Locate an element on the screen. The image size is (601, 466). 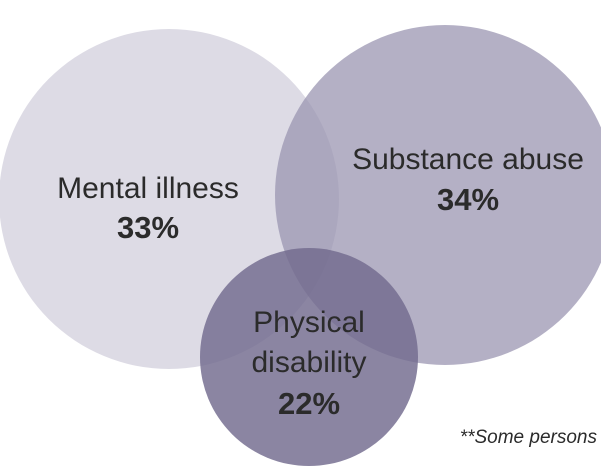
substance-abuse-label: Substance abuse is located at coordinates (468, 159).